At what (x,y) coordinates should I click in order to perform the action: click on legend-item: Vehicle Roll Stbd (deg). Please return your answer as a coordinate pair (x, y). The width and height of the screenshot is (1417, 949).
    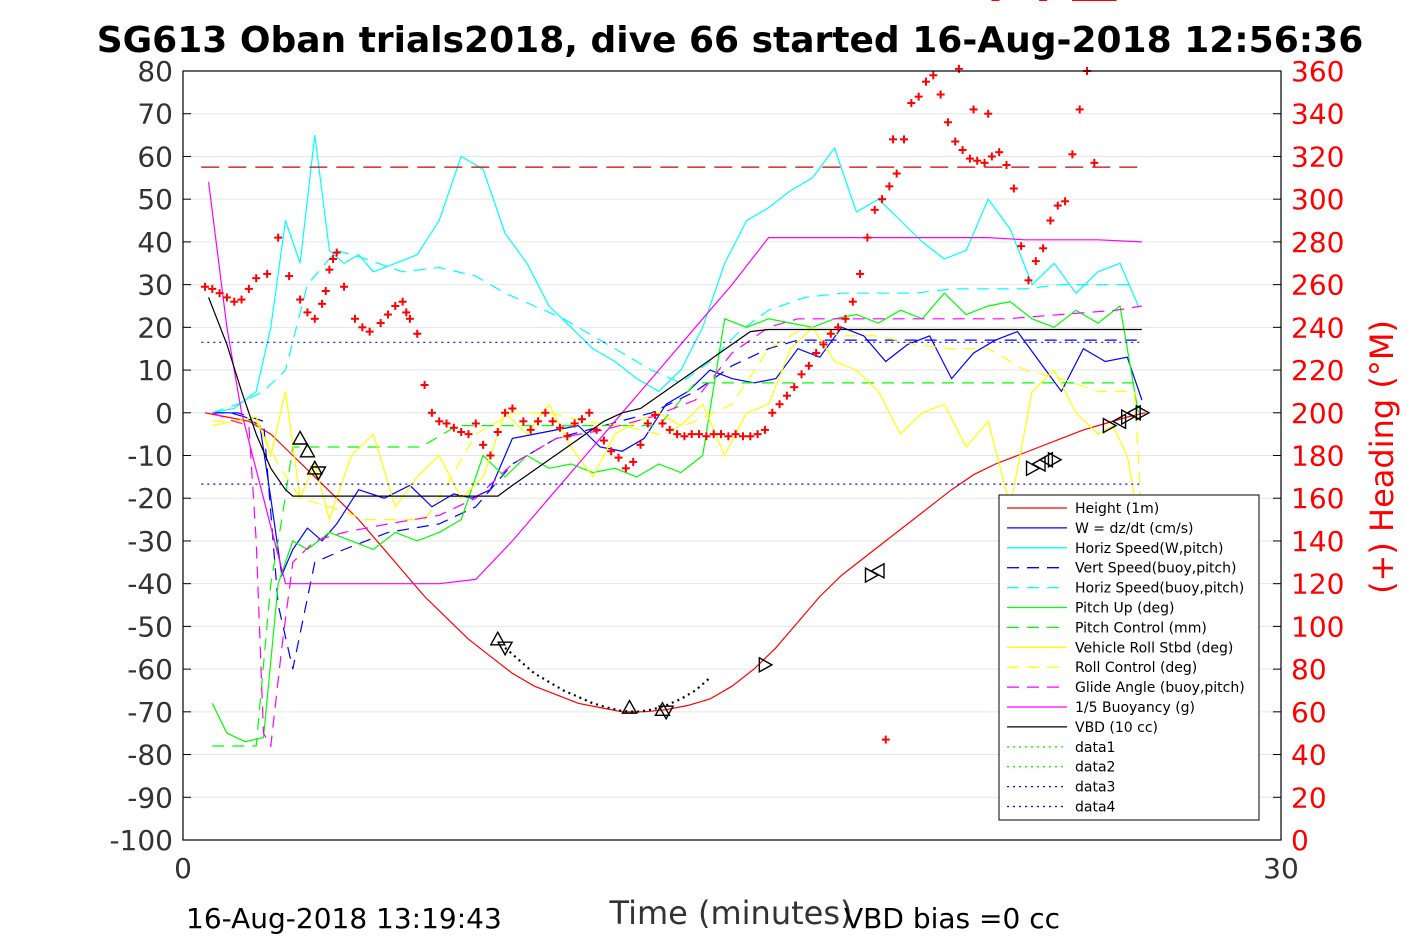
    Looking at the image, I should click on (1120, 648).